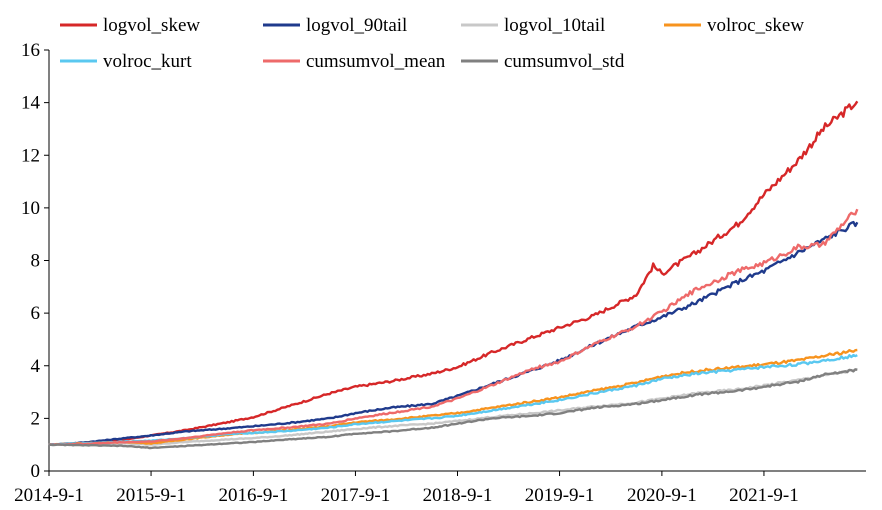 The width and height of the screenshot is (882, 510). I want to click on y-tick-label: 4, so click(36, 366).